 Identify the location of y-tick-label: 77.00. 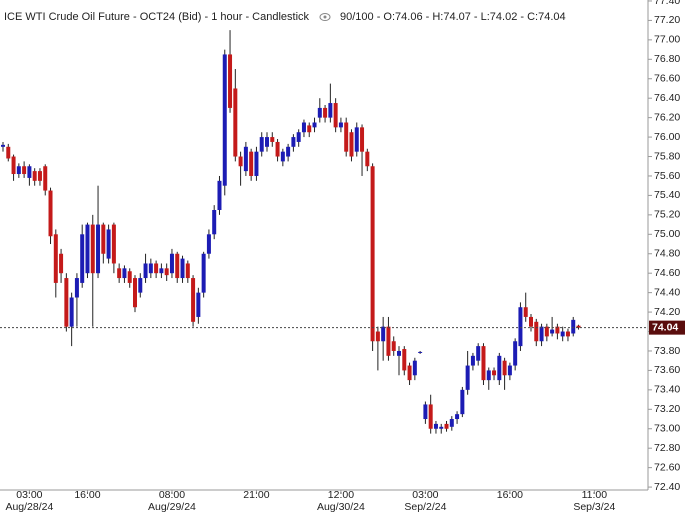
(667, 40).